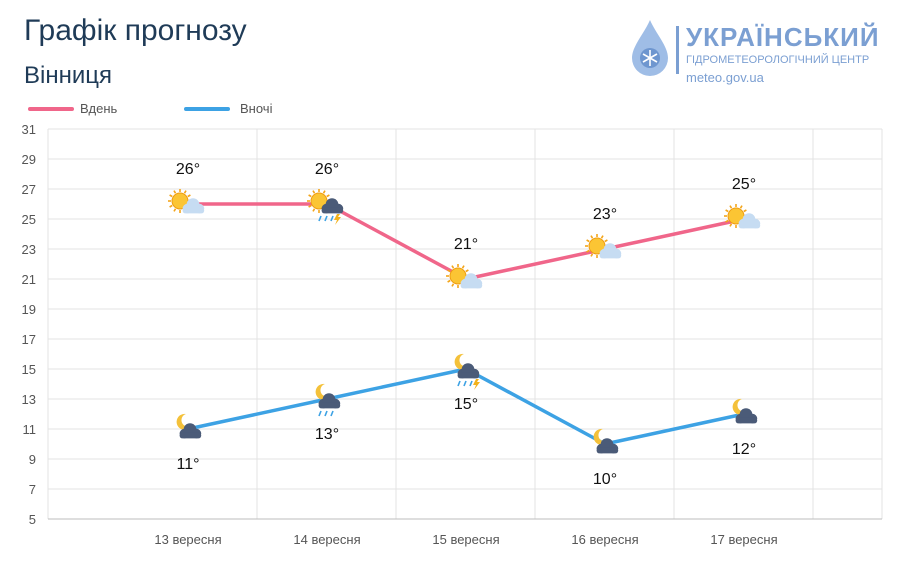 Image resolution: width=900 pixels, height=584 pixels. Describe the element at coordinates (466, 244) in the screenshot. I see `data-label-day: 21°` at that location.